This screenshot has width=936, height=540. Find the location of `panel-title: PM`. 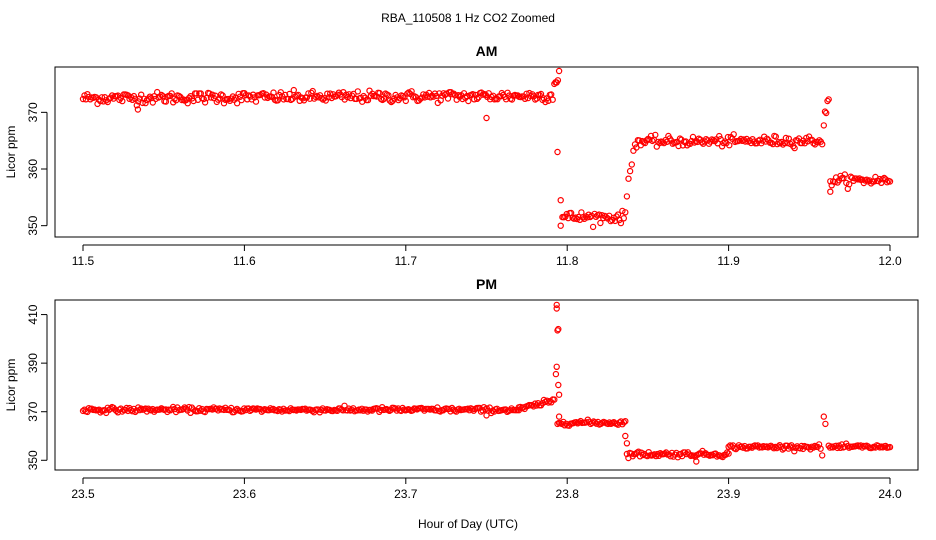

panel-title: PM is located at coordinates (486, 284).